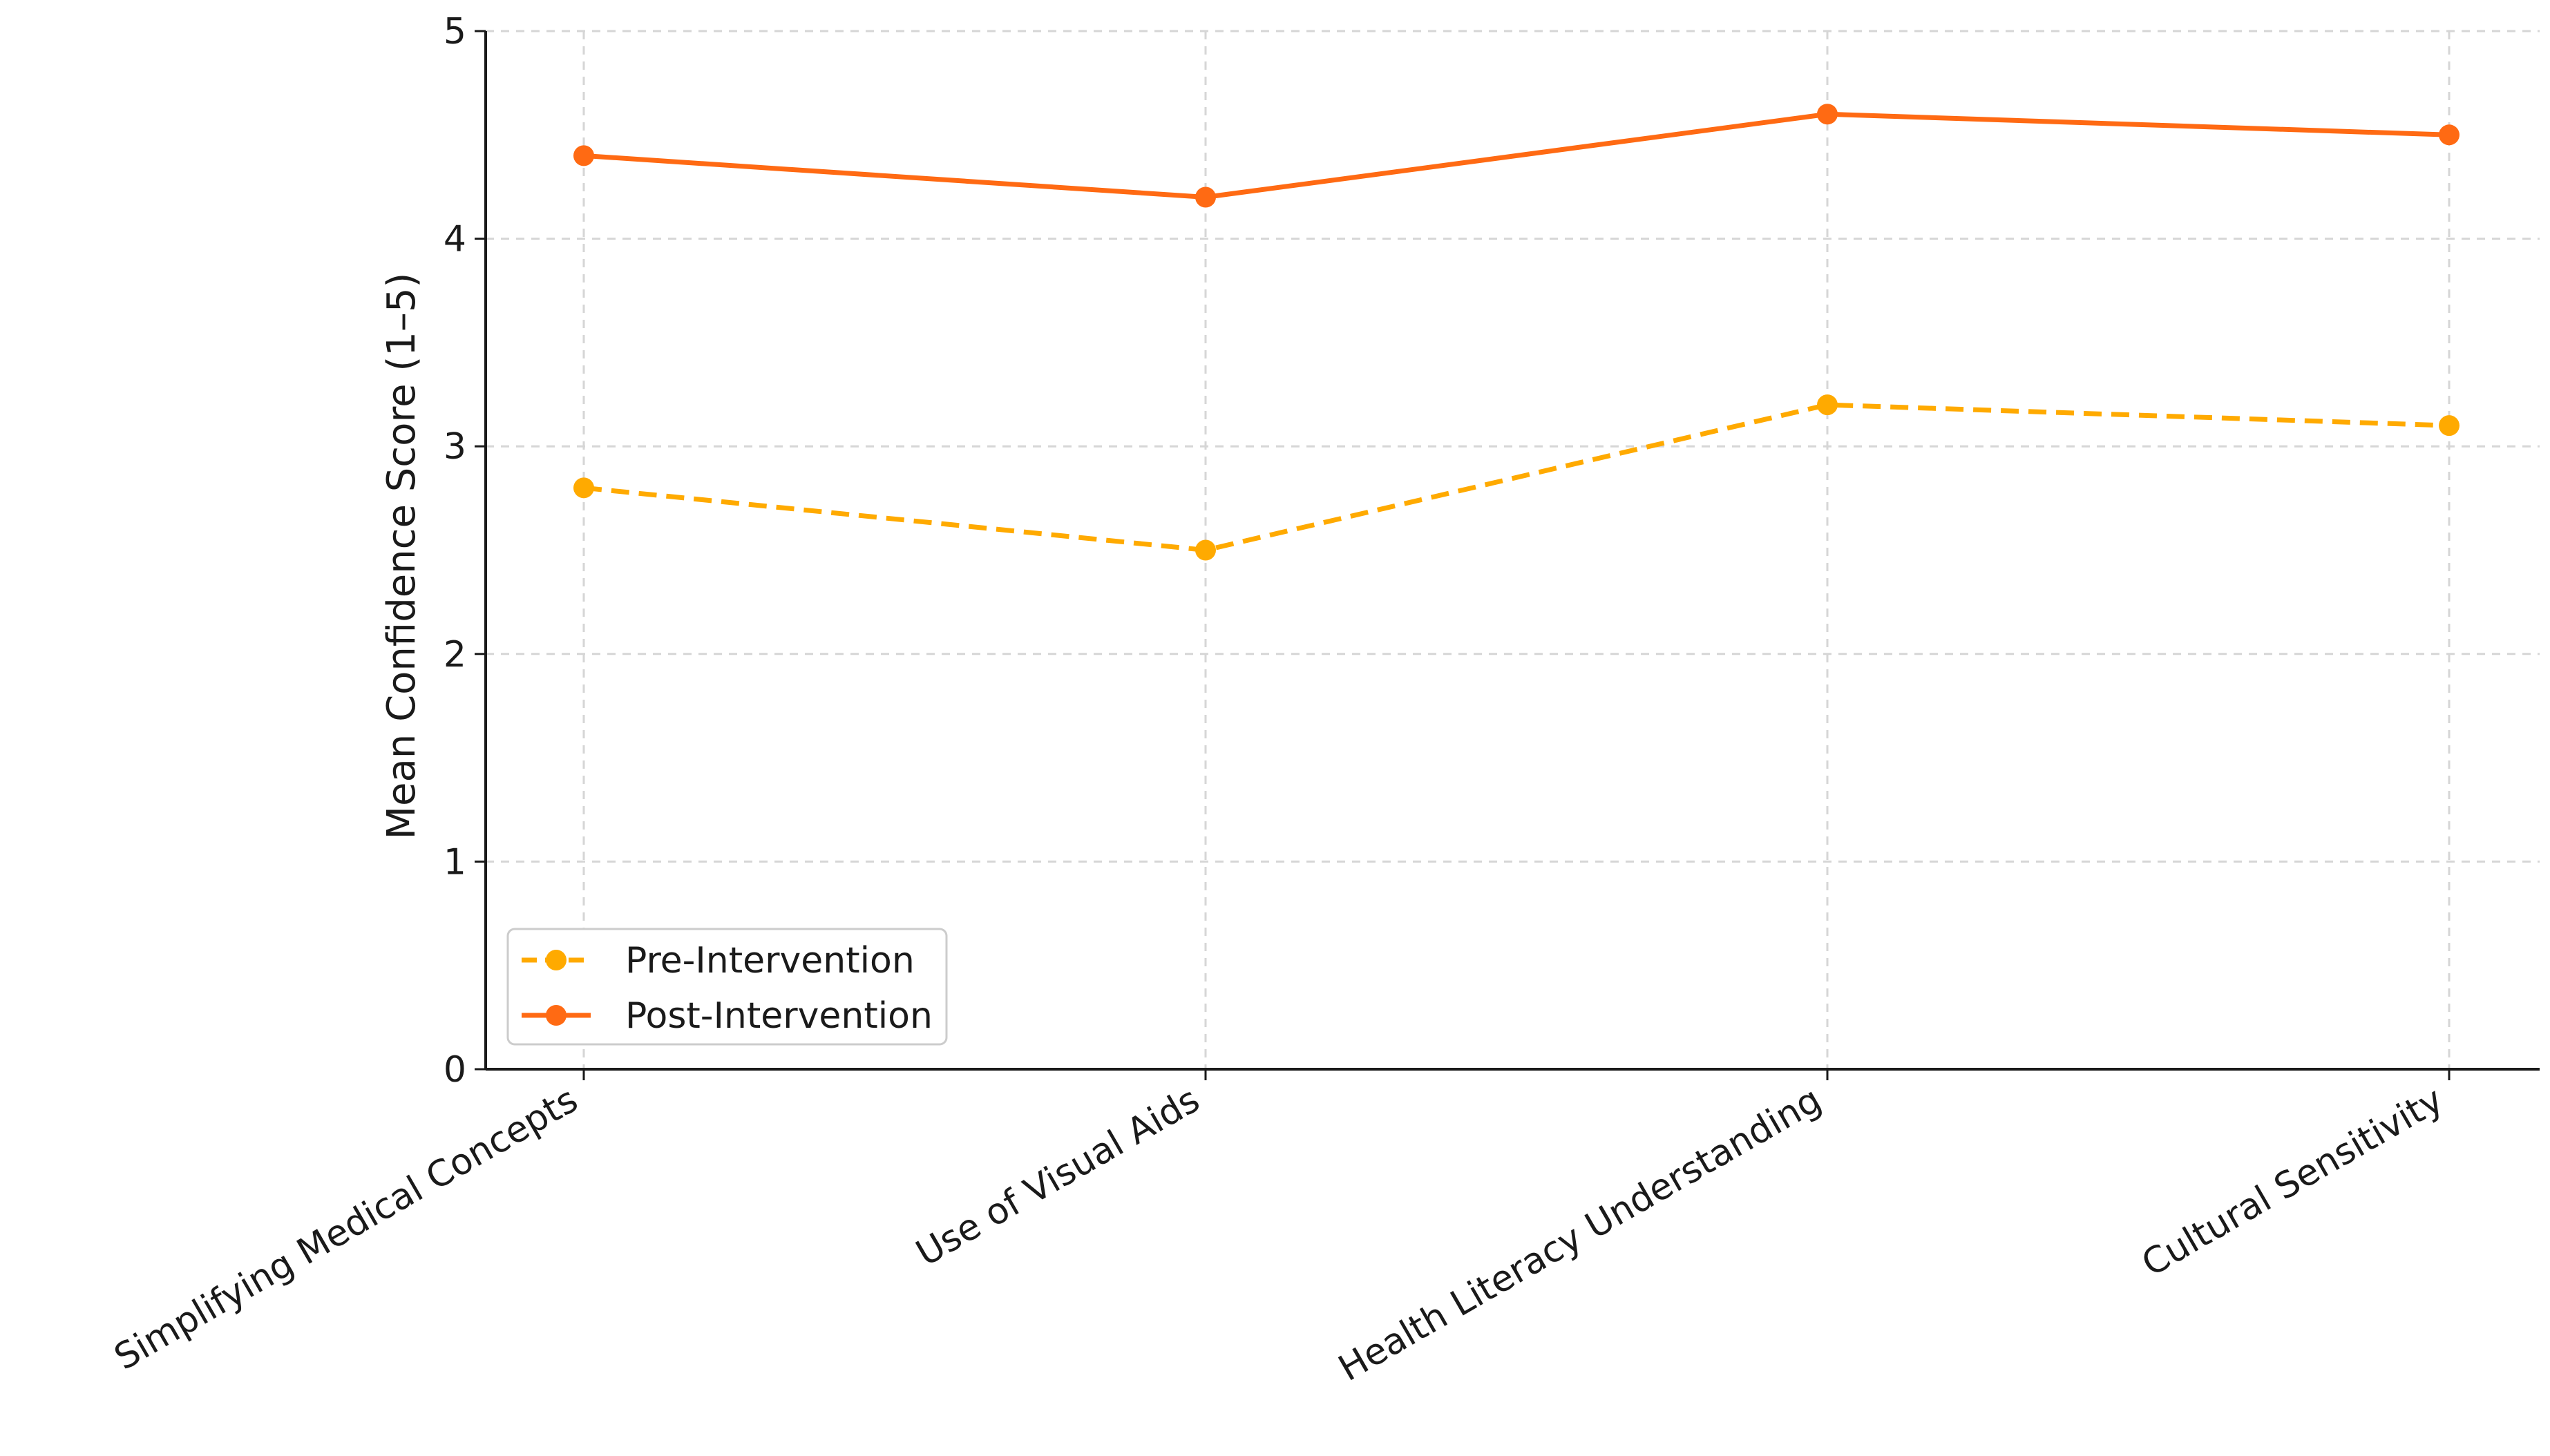 The image size is (2550, 1456). Describe the element at coordinates (455, 447) in the screenshot. I see `y-tick-label: 3` at that location.